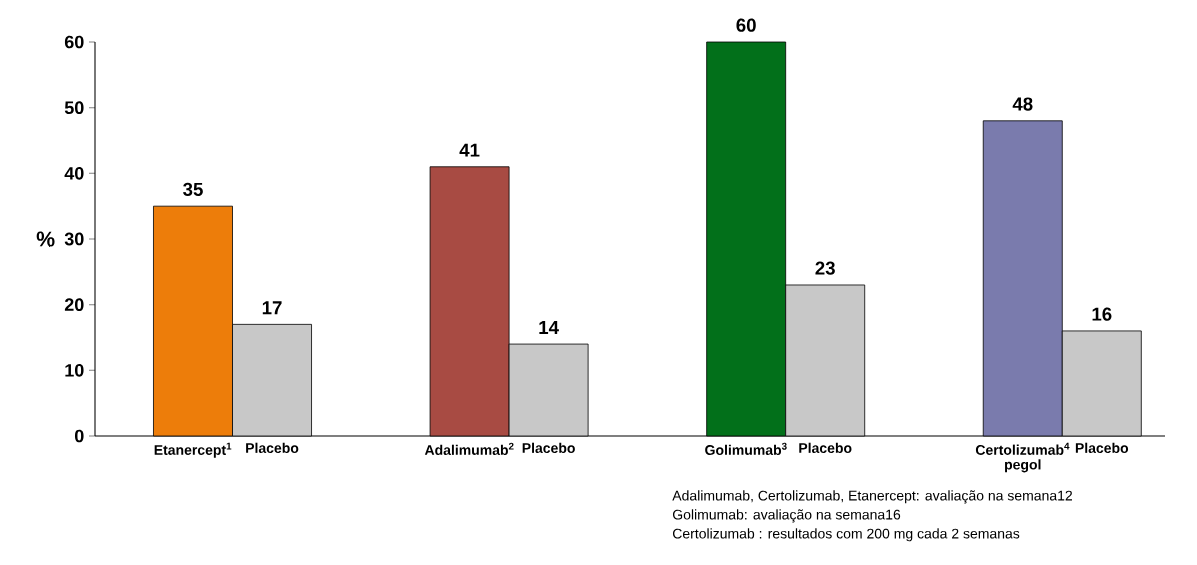 Image resolution: width=1197 pixels, height=565 pixels. What do you see at coordinates (74, 239) in the screenshot?
I see `y-tick-label: 30` at bounding box center [74, 239].